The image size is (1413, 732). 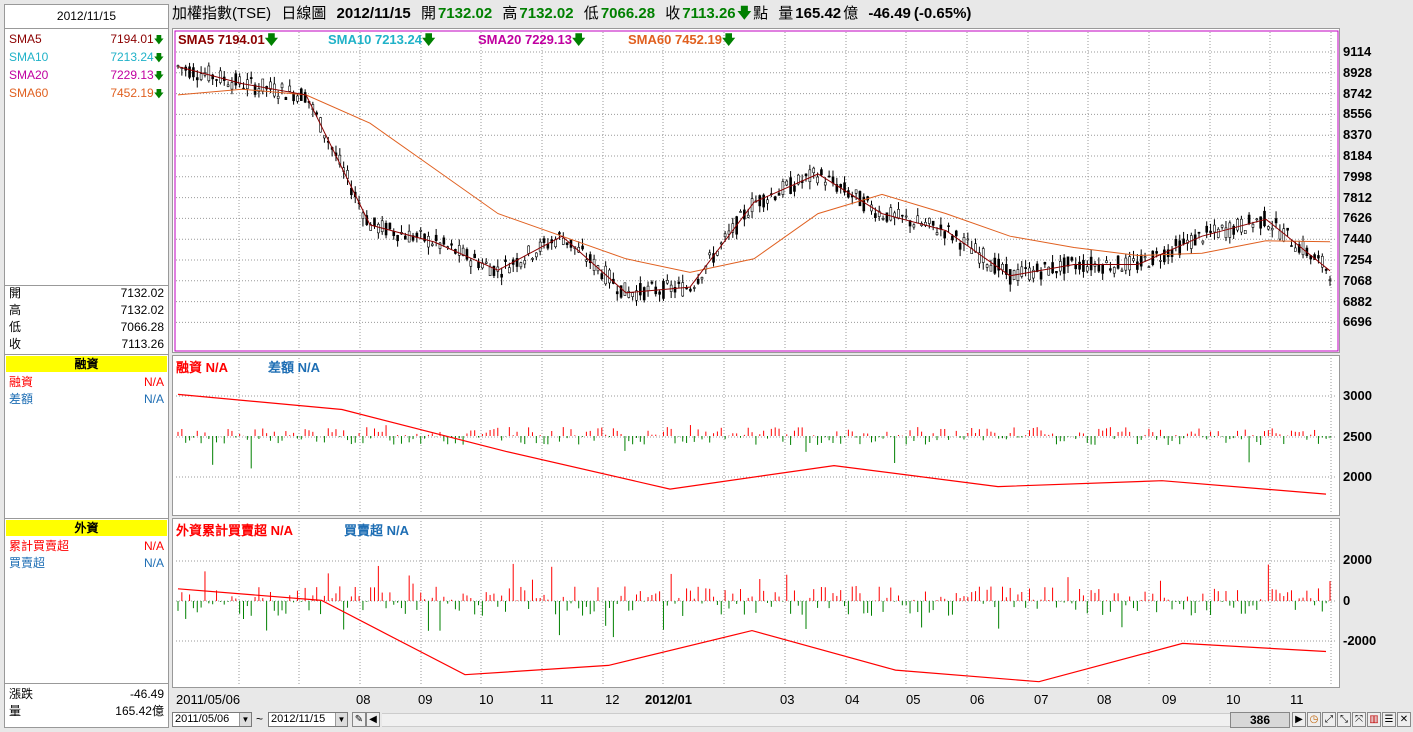 What do you see at coordinates (146, 694) in the screenshot?
I see `summary-row-value: -46.49` at bounding box center [146, 694].